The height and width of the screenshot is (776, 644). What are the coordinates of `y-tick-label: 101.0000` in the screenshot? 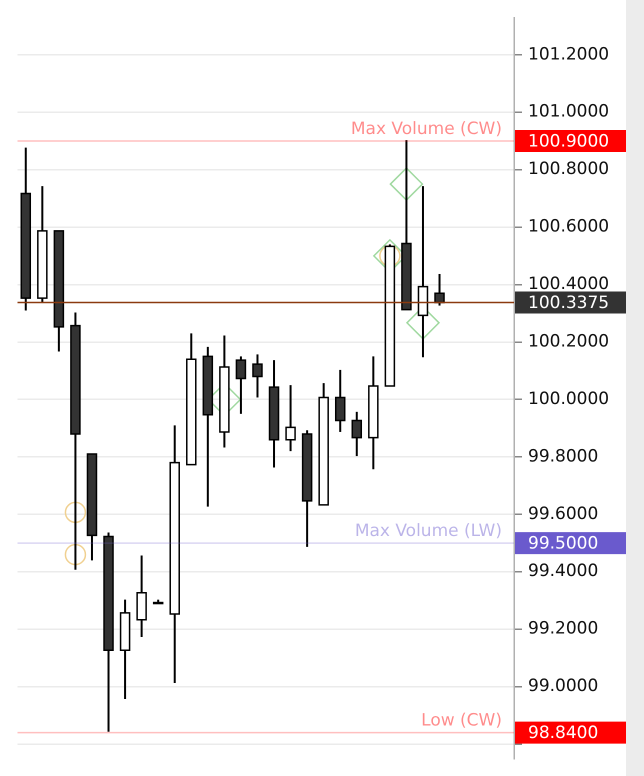 It's located at (569, 112).